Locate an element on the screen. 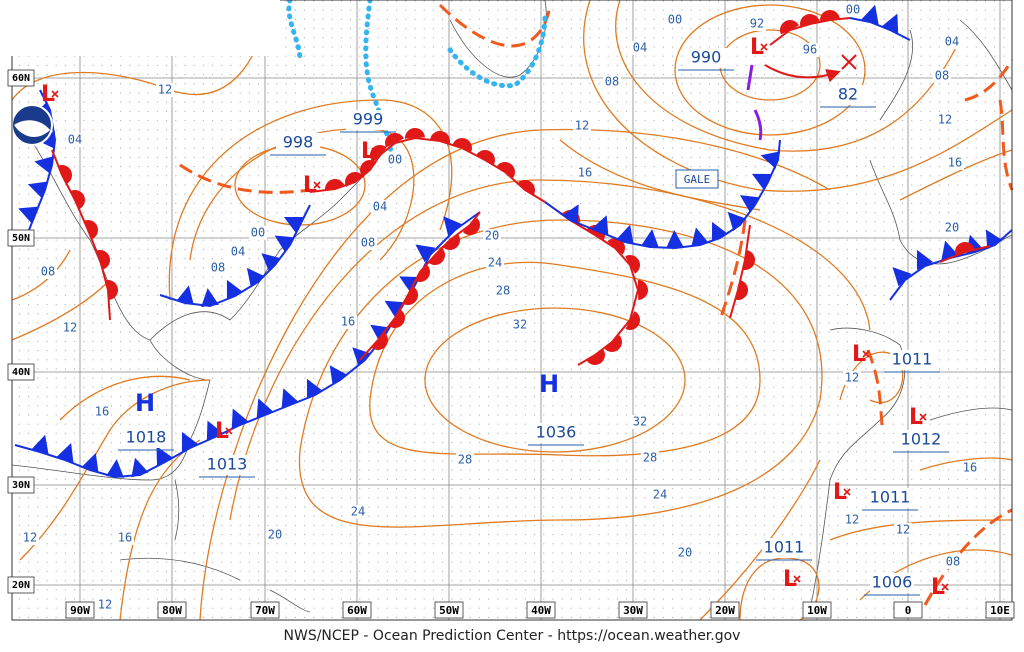 This screenshot has height=652, width=1024. logo is located at coordinates (32, 125).